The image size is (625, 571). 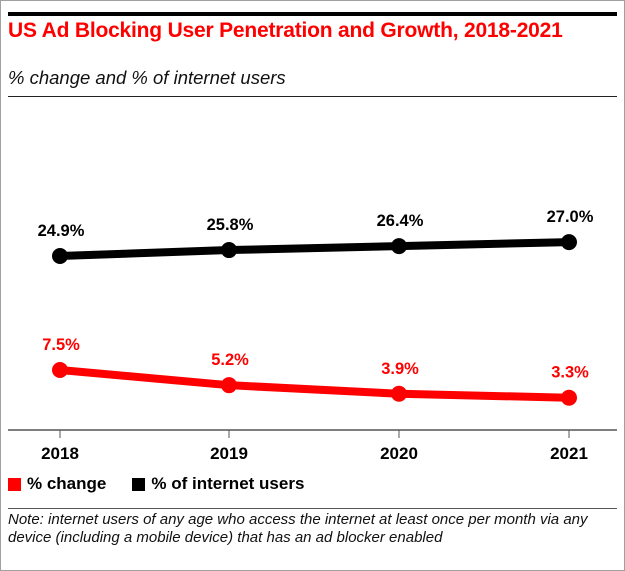 I want to click on x-tick-label: 2021, so click(x=569, y=453).